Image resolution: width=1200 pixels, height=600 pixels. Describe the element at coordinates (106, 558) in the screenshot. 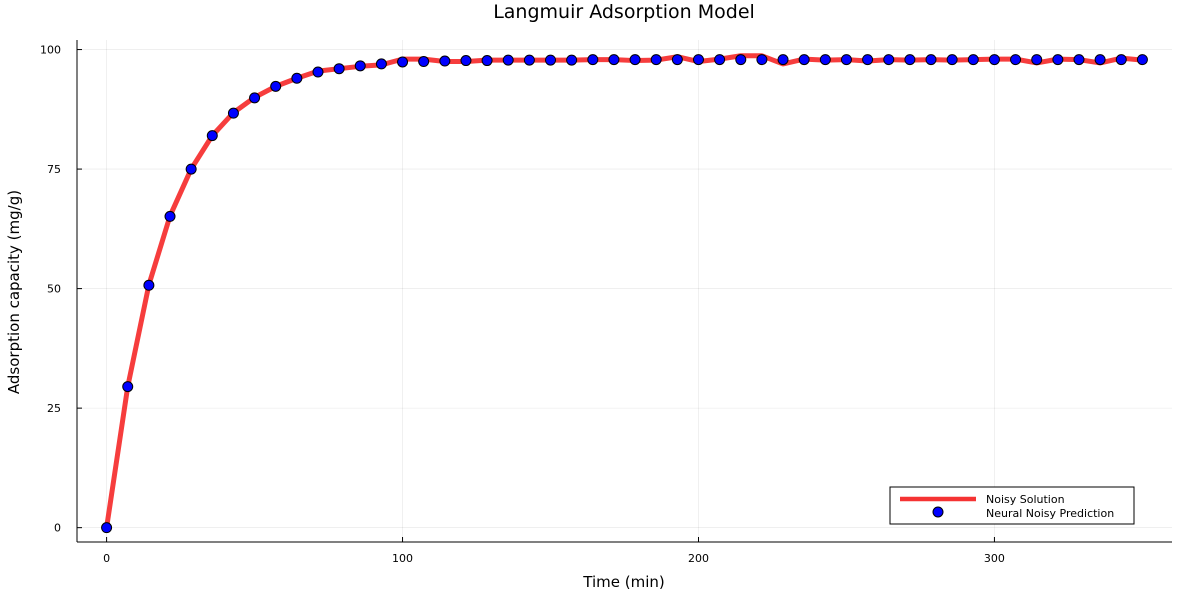

I see `x-tick-label: 0` at that location.